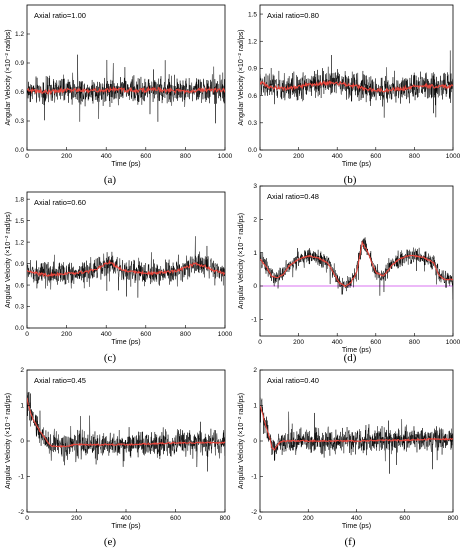 This screenshot has height=550, width=464. Describe the element at coordinates (125, 526) in the screenshot. I see `x-axis-label-e: Time (ps)` at that location.